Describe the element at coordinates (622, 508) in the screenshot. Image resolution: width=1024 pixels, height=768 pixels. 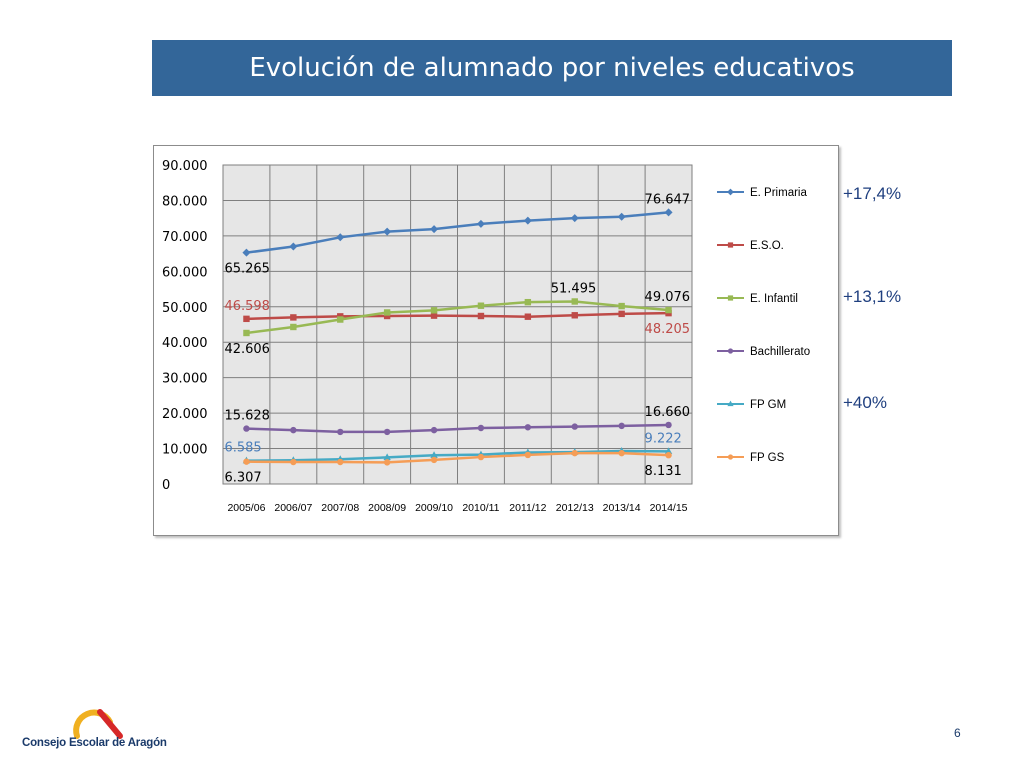
I see `x-tick-label: 2013/14` at that location.